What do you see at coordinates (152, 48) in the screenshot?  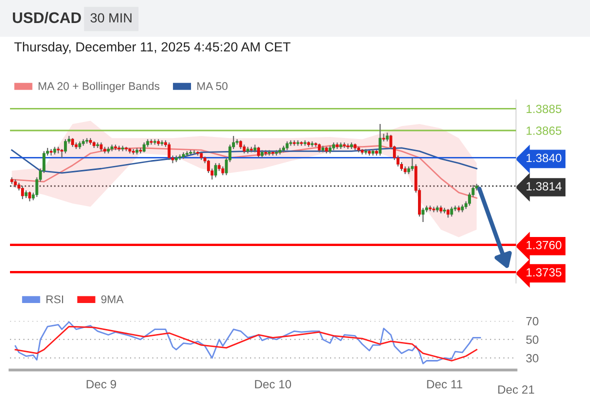 I see `chart-subtitle: Thursday, December 11, 2025 4:45:20 AM CET` at bounding box center [152, 48].